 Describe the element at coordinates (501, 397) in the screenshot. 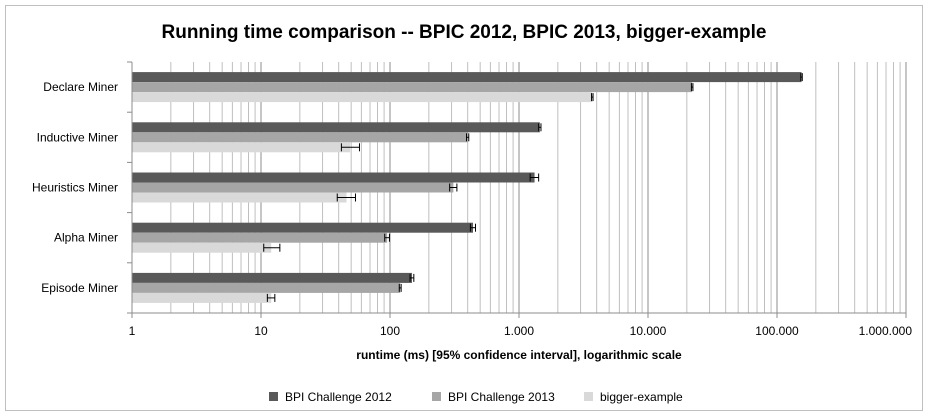

I see `legend-label: BPI Challenge 2013` at that location.